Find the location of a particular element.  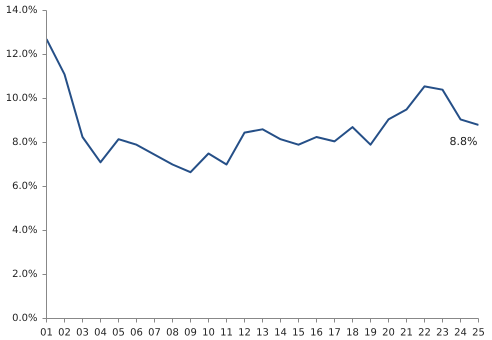

y-tick-label: 12.0% is located at coordinates (22, 54).